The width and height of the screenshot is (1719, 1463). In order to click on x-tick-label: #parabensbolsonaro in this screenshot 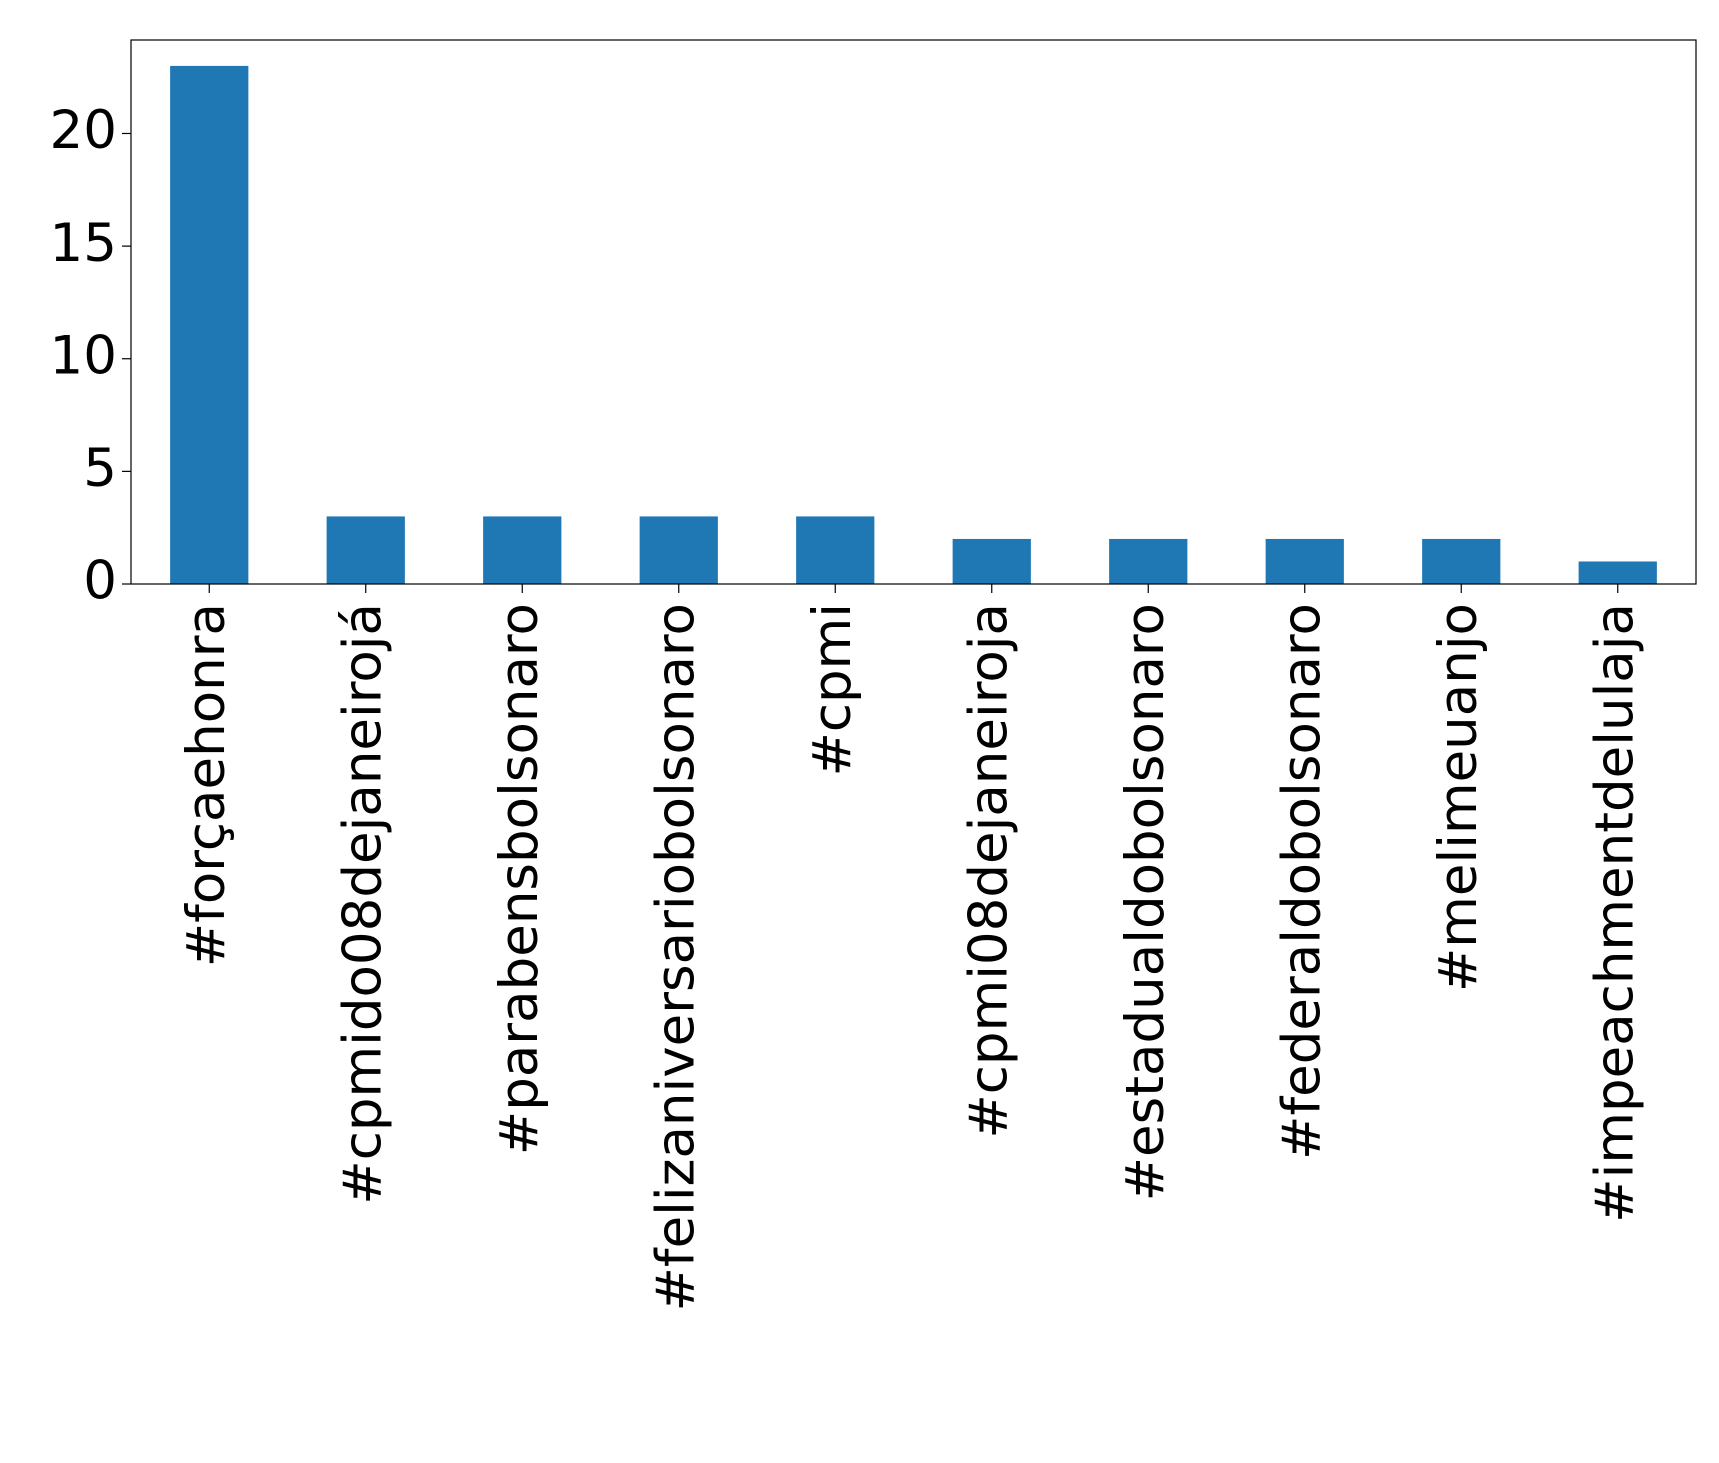, I will do `click(519, 879)`.